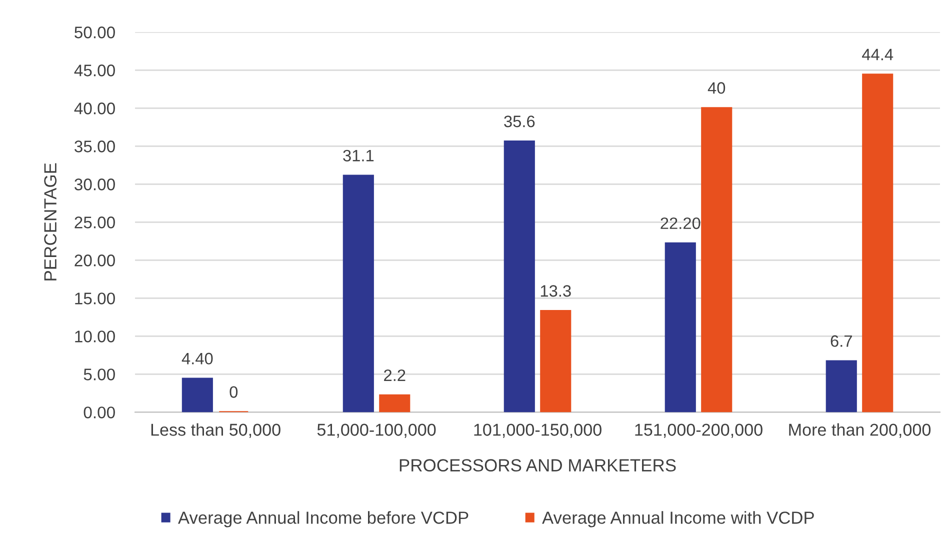 This screenshot has width=947, height=554. Describe the element at coordinates (323, 519) in the screenshot. I see `legend-label: Average Annual Income before VCDP` at that location.